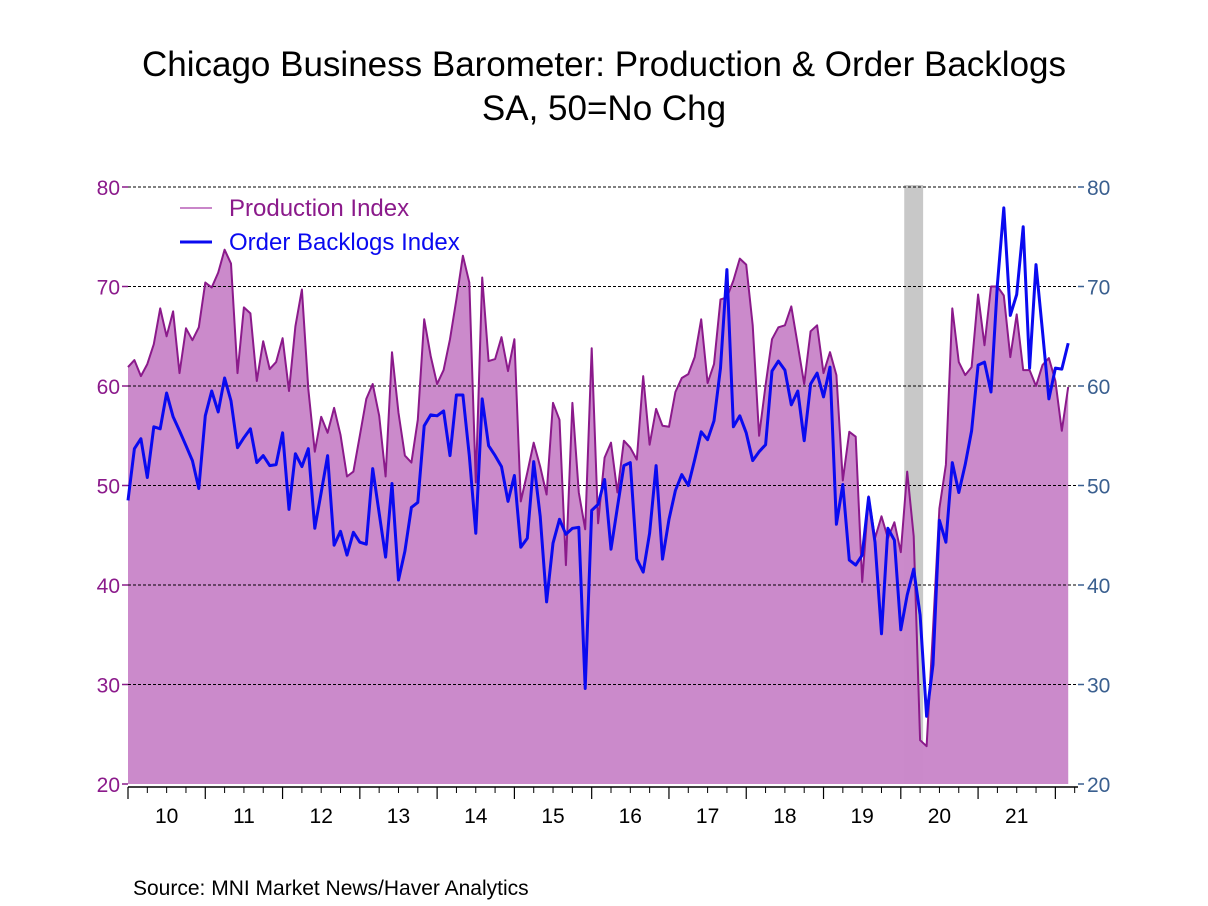 The width and height of the screenshot is (1208, 906). What do you see at coordinates (108, 686) in the screenshot?
I see `y-left-tick-label: 30` at bounding box center [108, 686].